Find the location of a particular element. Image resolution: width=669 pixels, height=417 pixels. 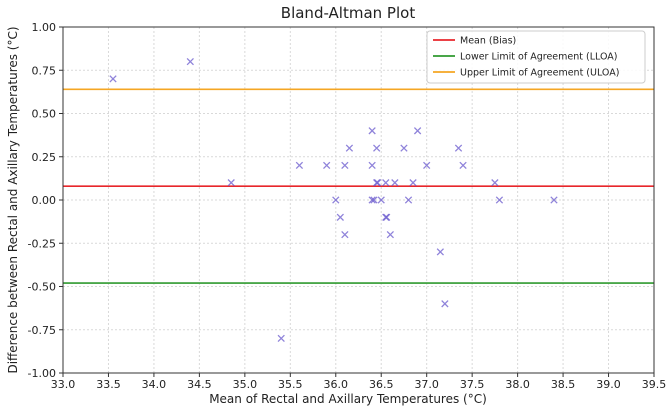

x-tick-label: 34.0 is located at coordinates (154, 384).